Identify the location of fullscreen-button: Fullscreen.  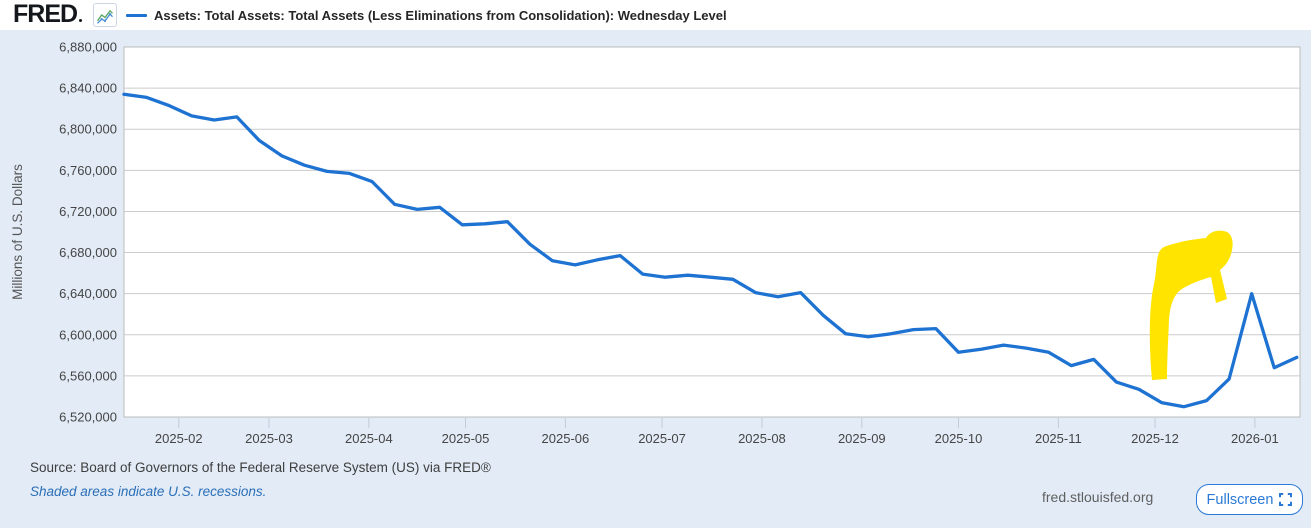
(1249, 499).